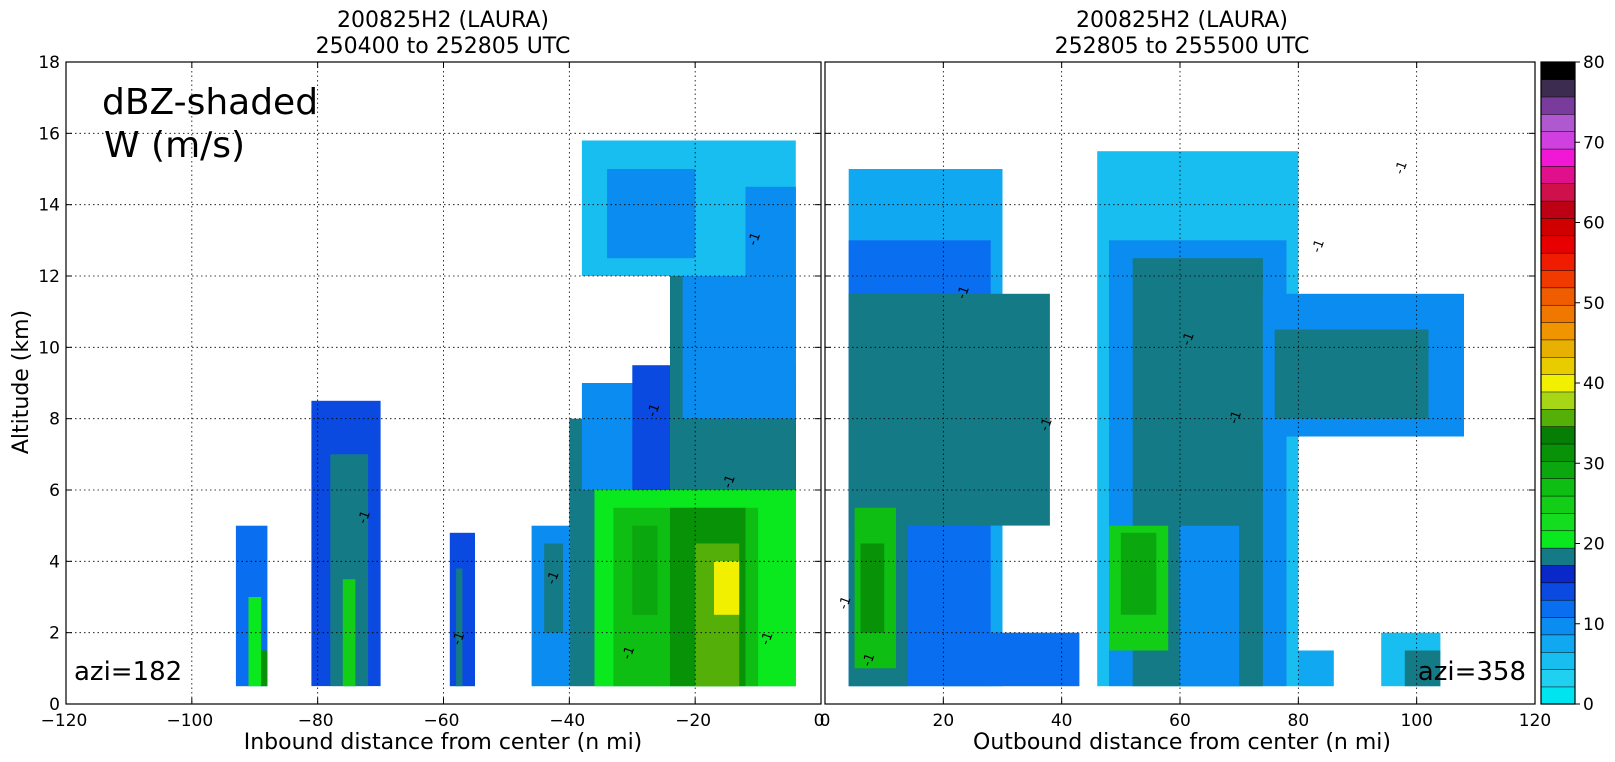 Image resolution: width=1615 pixels, height=762 pixels. What do you see at coordinates (1535, 721) in the screenshot?
I see `x-tick-label: 120` at bounding box center [1535, 721].